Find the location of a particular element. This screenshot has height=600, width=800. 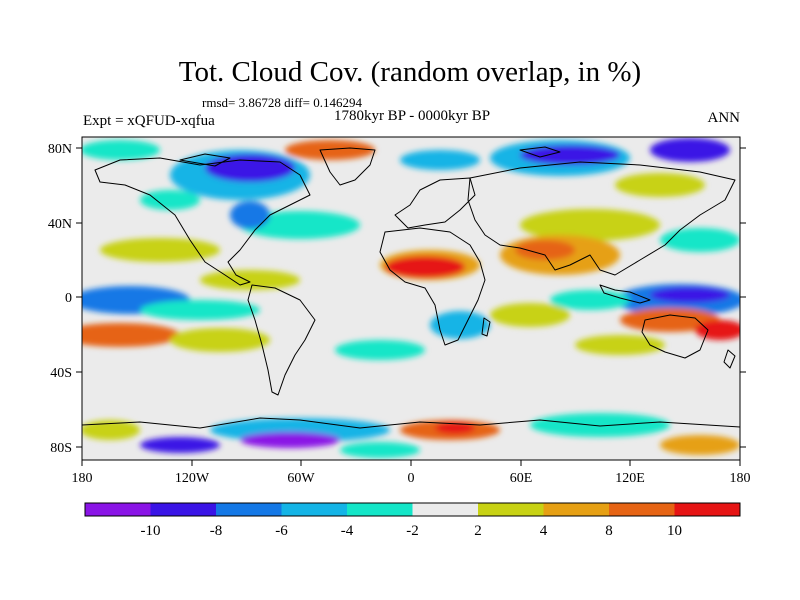

lon-tick-label: 60W is located at coordinates (301, 478).